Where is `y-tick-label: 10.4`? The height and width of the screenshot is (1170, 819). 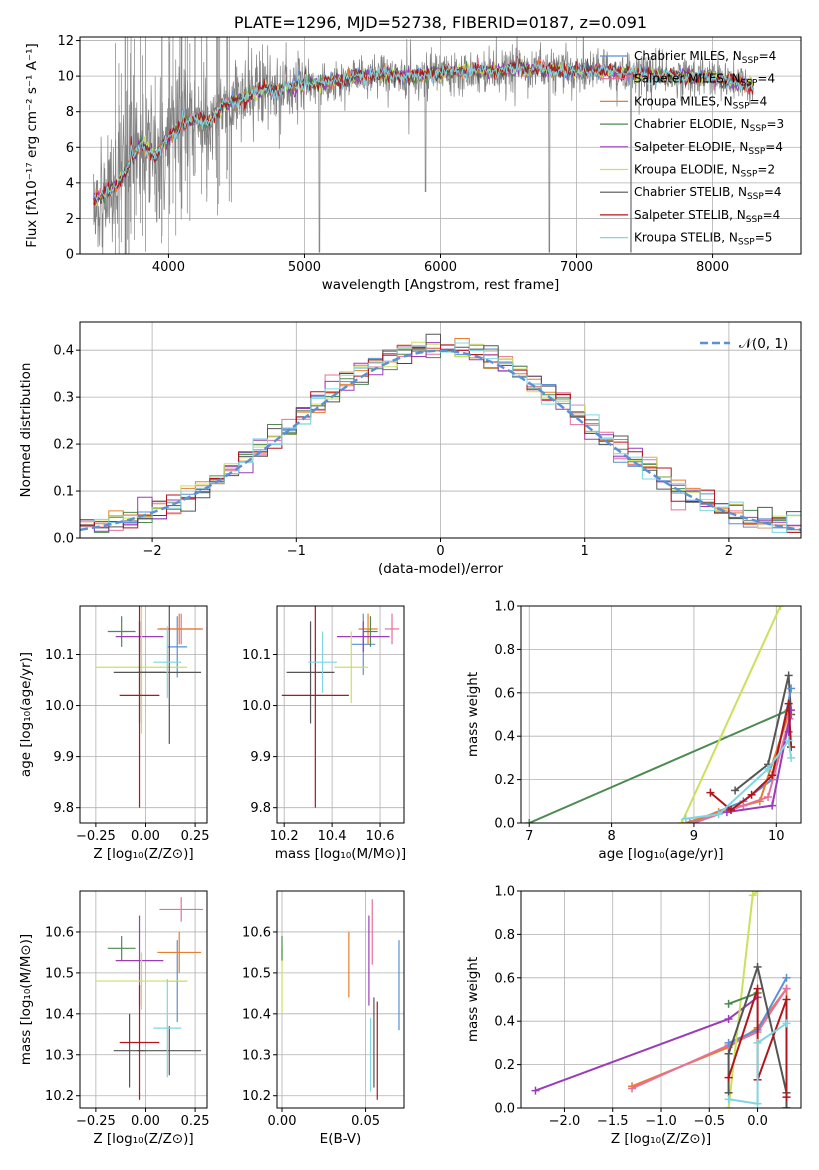 y-tick-label: 10.4 is located at coordinates (59, 1014).